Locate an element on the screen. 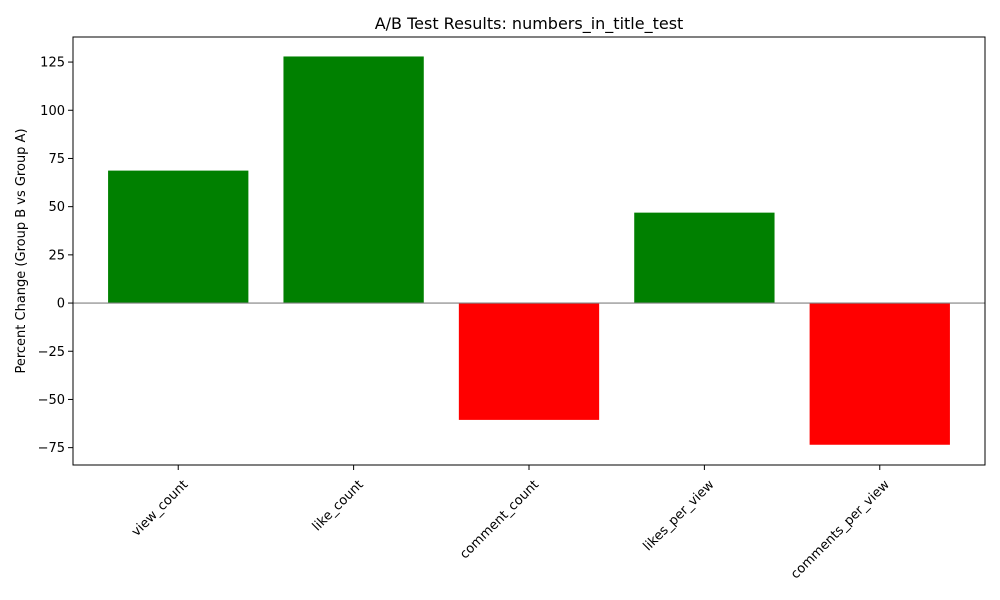 The image size is (1000, 600). y-ticks-layer: −75 −50 −25 0 25 50 75 100 125 is located at coordinates (55, 256).